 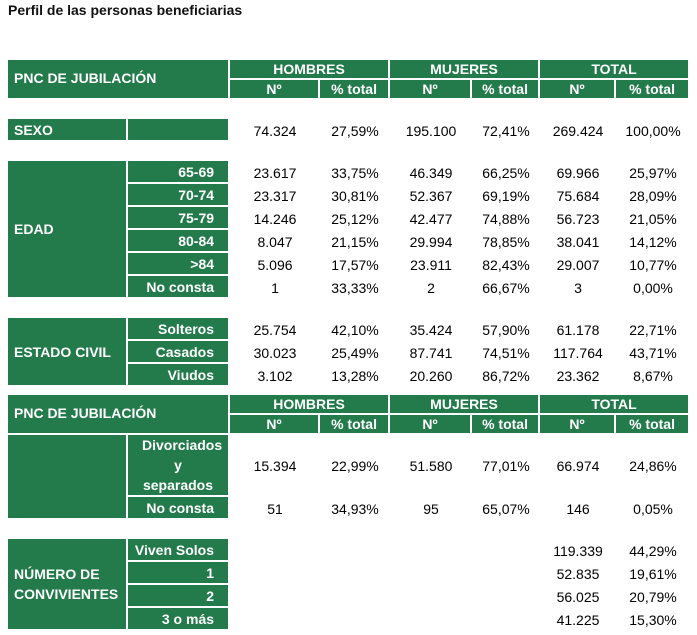 I want to click on page-title: Perfil de las personas beneficiarias, so click(x=125, y=10).